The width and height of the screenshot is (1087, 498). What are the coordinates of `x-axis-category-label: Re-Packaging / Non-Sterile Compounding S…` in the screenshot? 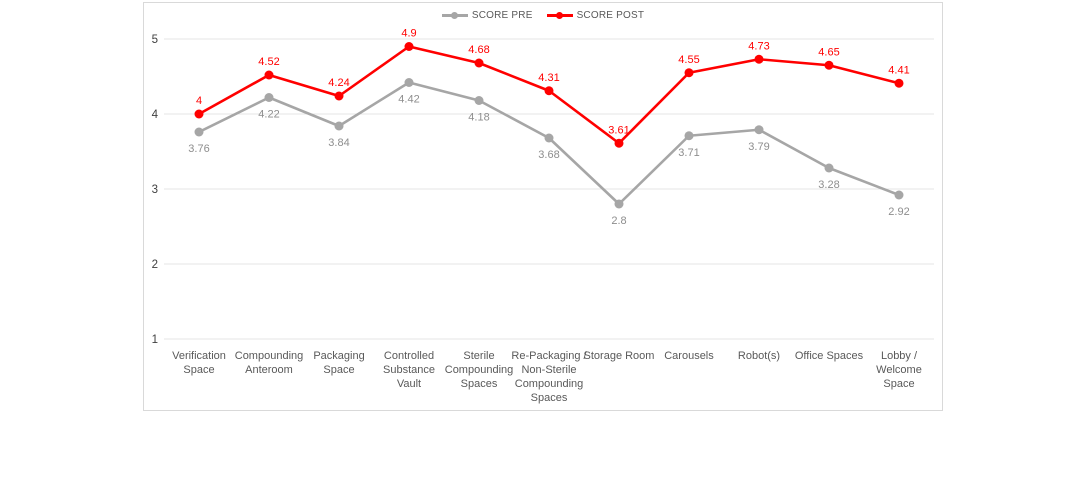 It's located at (549, 377).